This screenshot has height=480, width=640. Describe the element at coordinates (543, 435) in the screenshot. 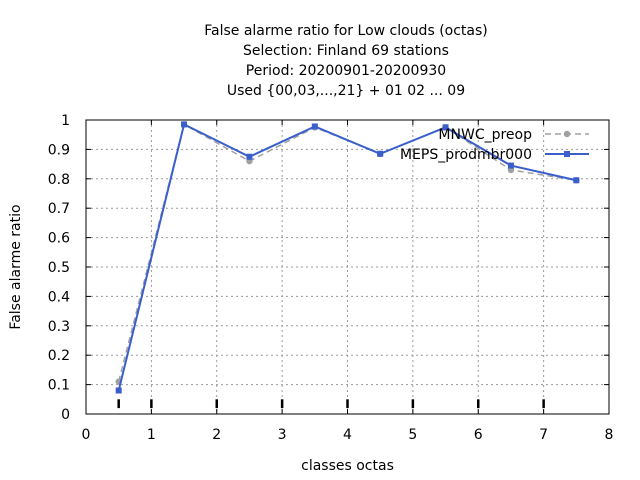

I see `x-tick-label: 7` at that location.